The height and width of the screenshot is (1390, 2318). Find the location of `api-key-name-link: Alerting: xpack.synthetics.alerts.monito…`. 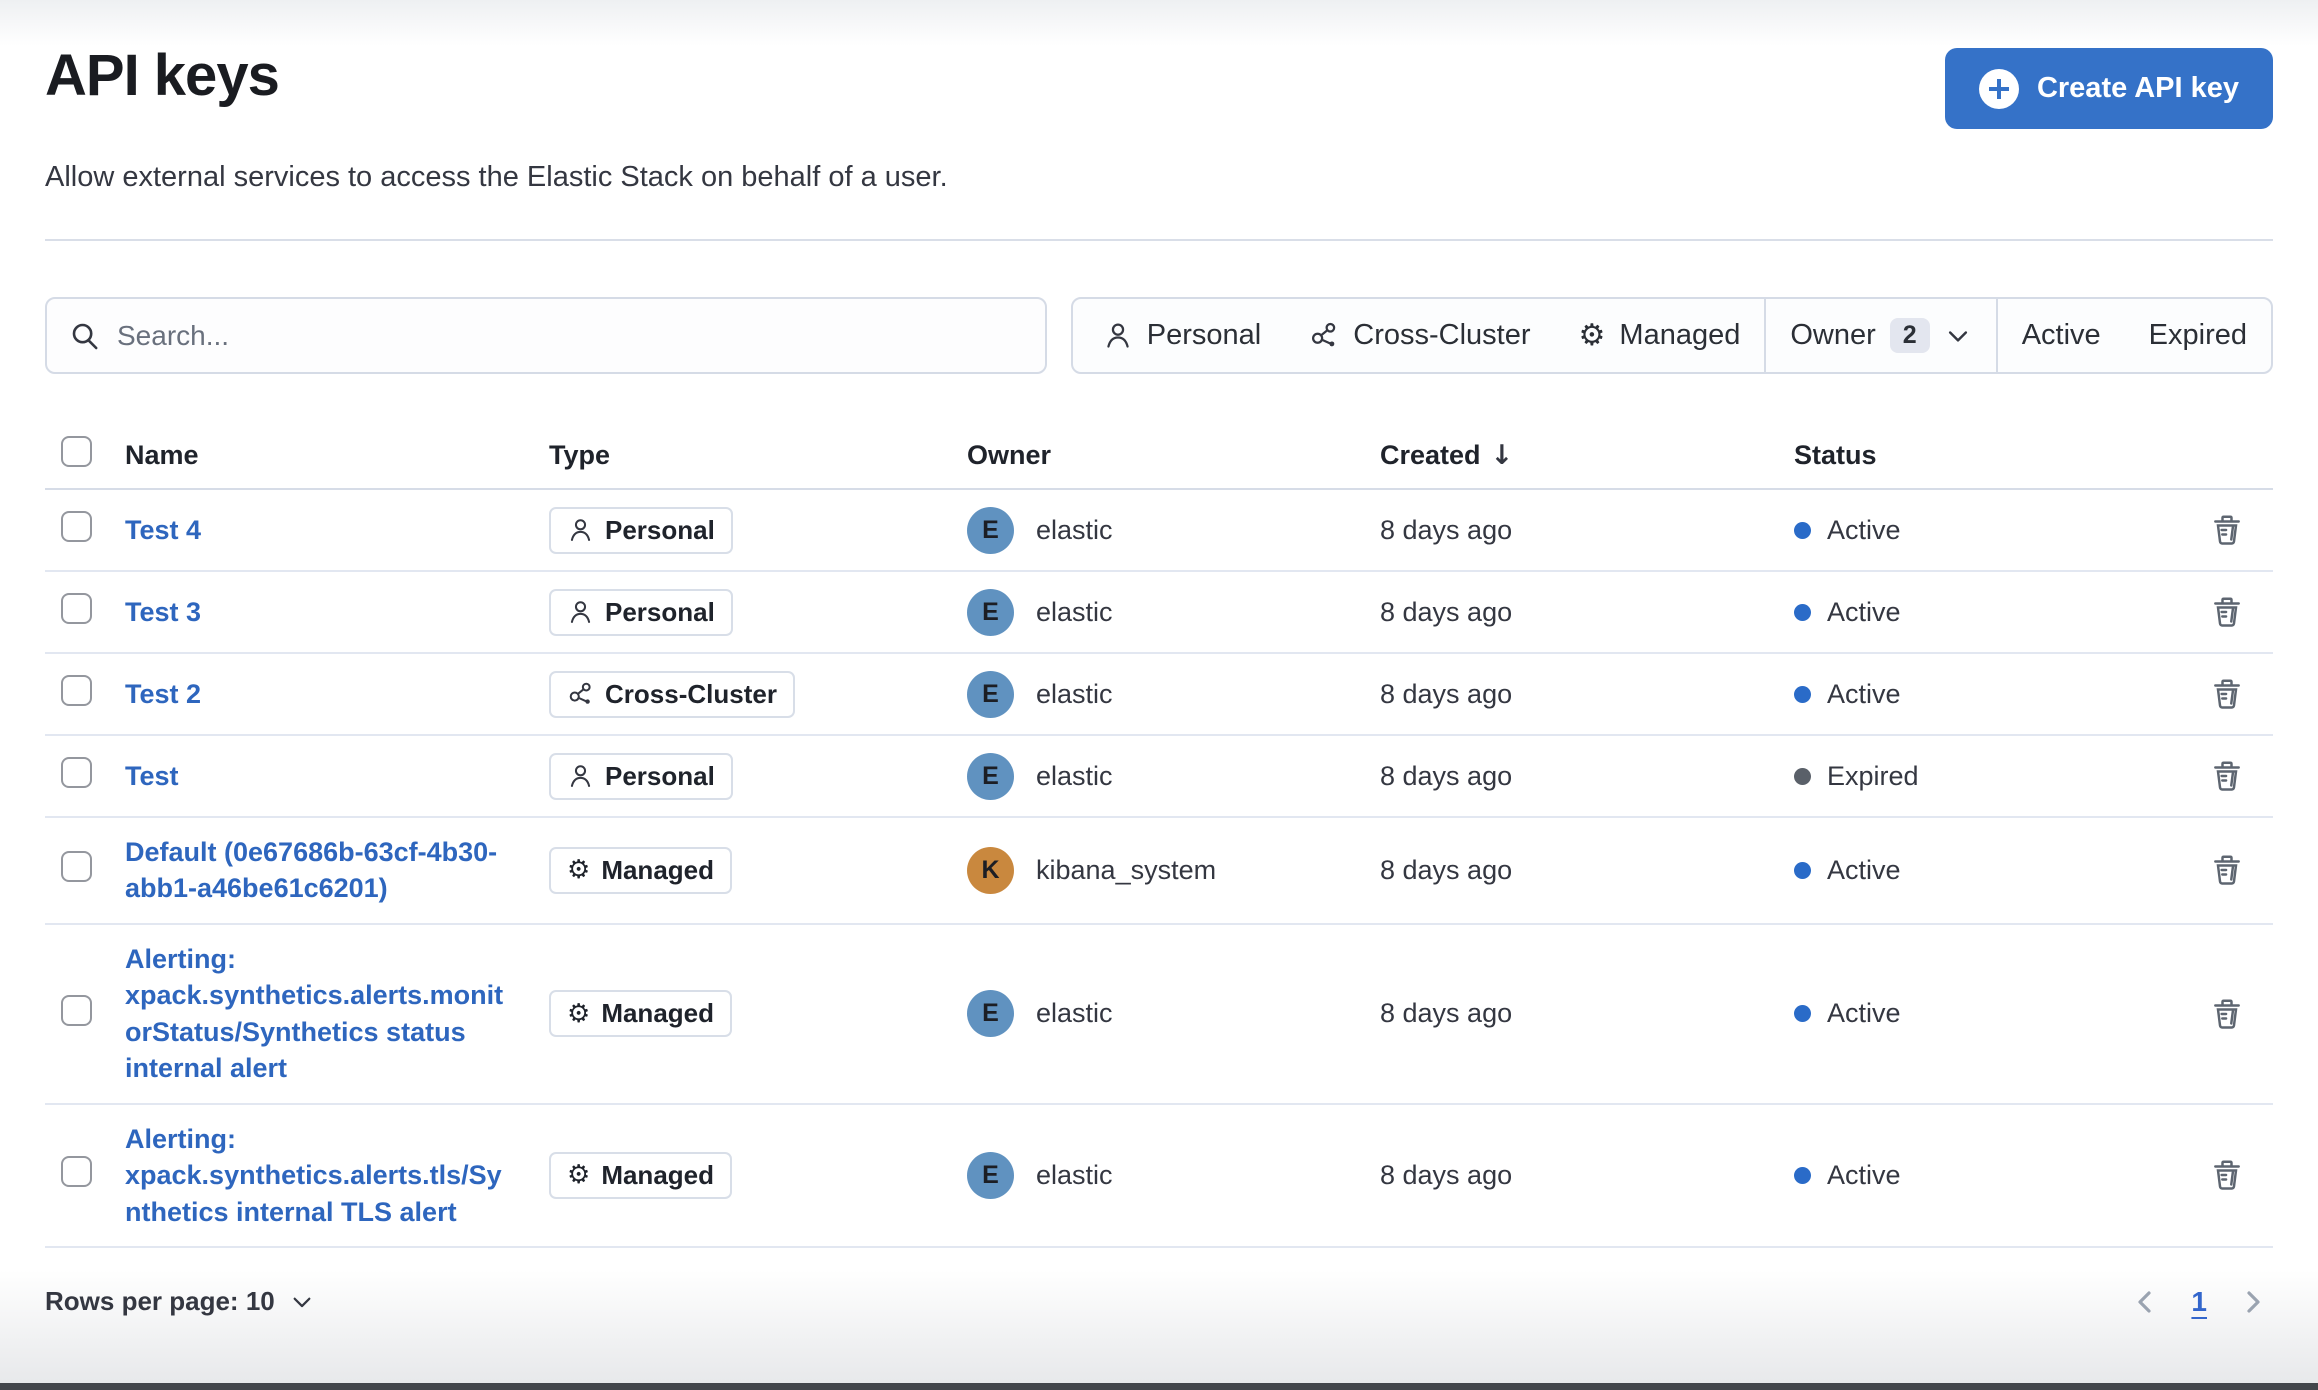

api-key-name-link: Alerting: xpack.synthetics.alerts.monito… is located at coordinates (314, 1013).